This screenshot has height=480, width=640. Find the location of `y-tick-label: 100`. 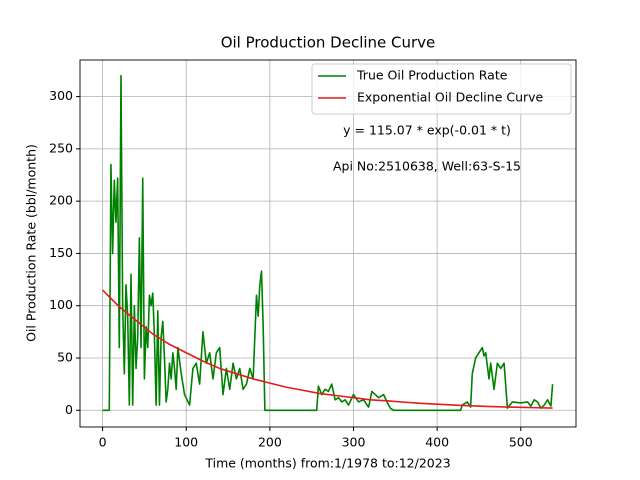

y-tick-label: 100 is located at coordinates (61, 304).